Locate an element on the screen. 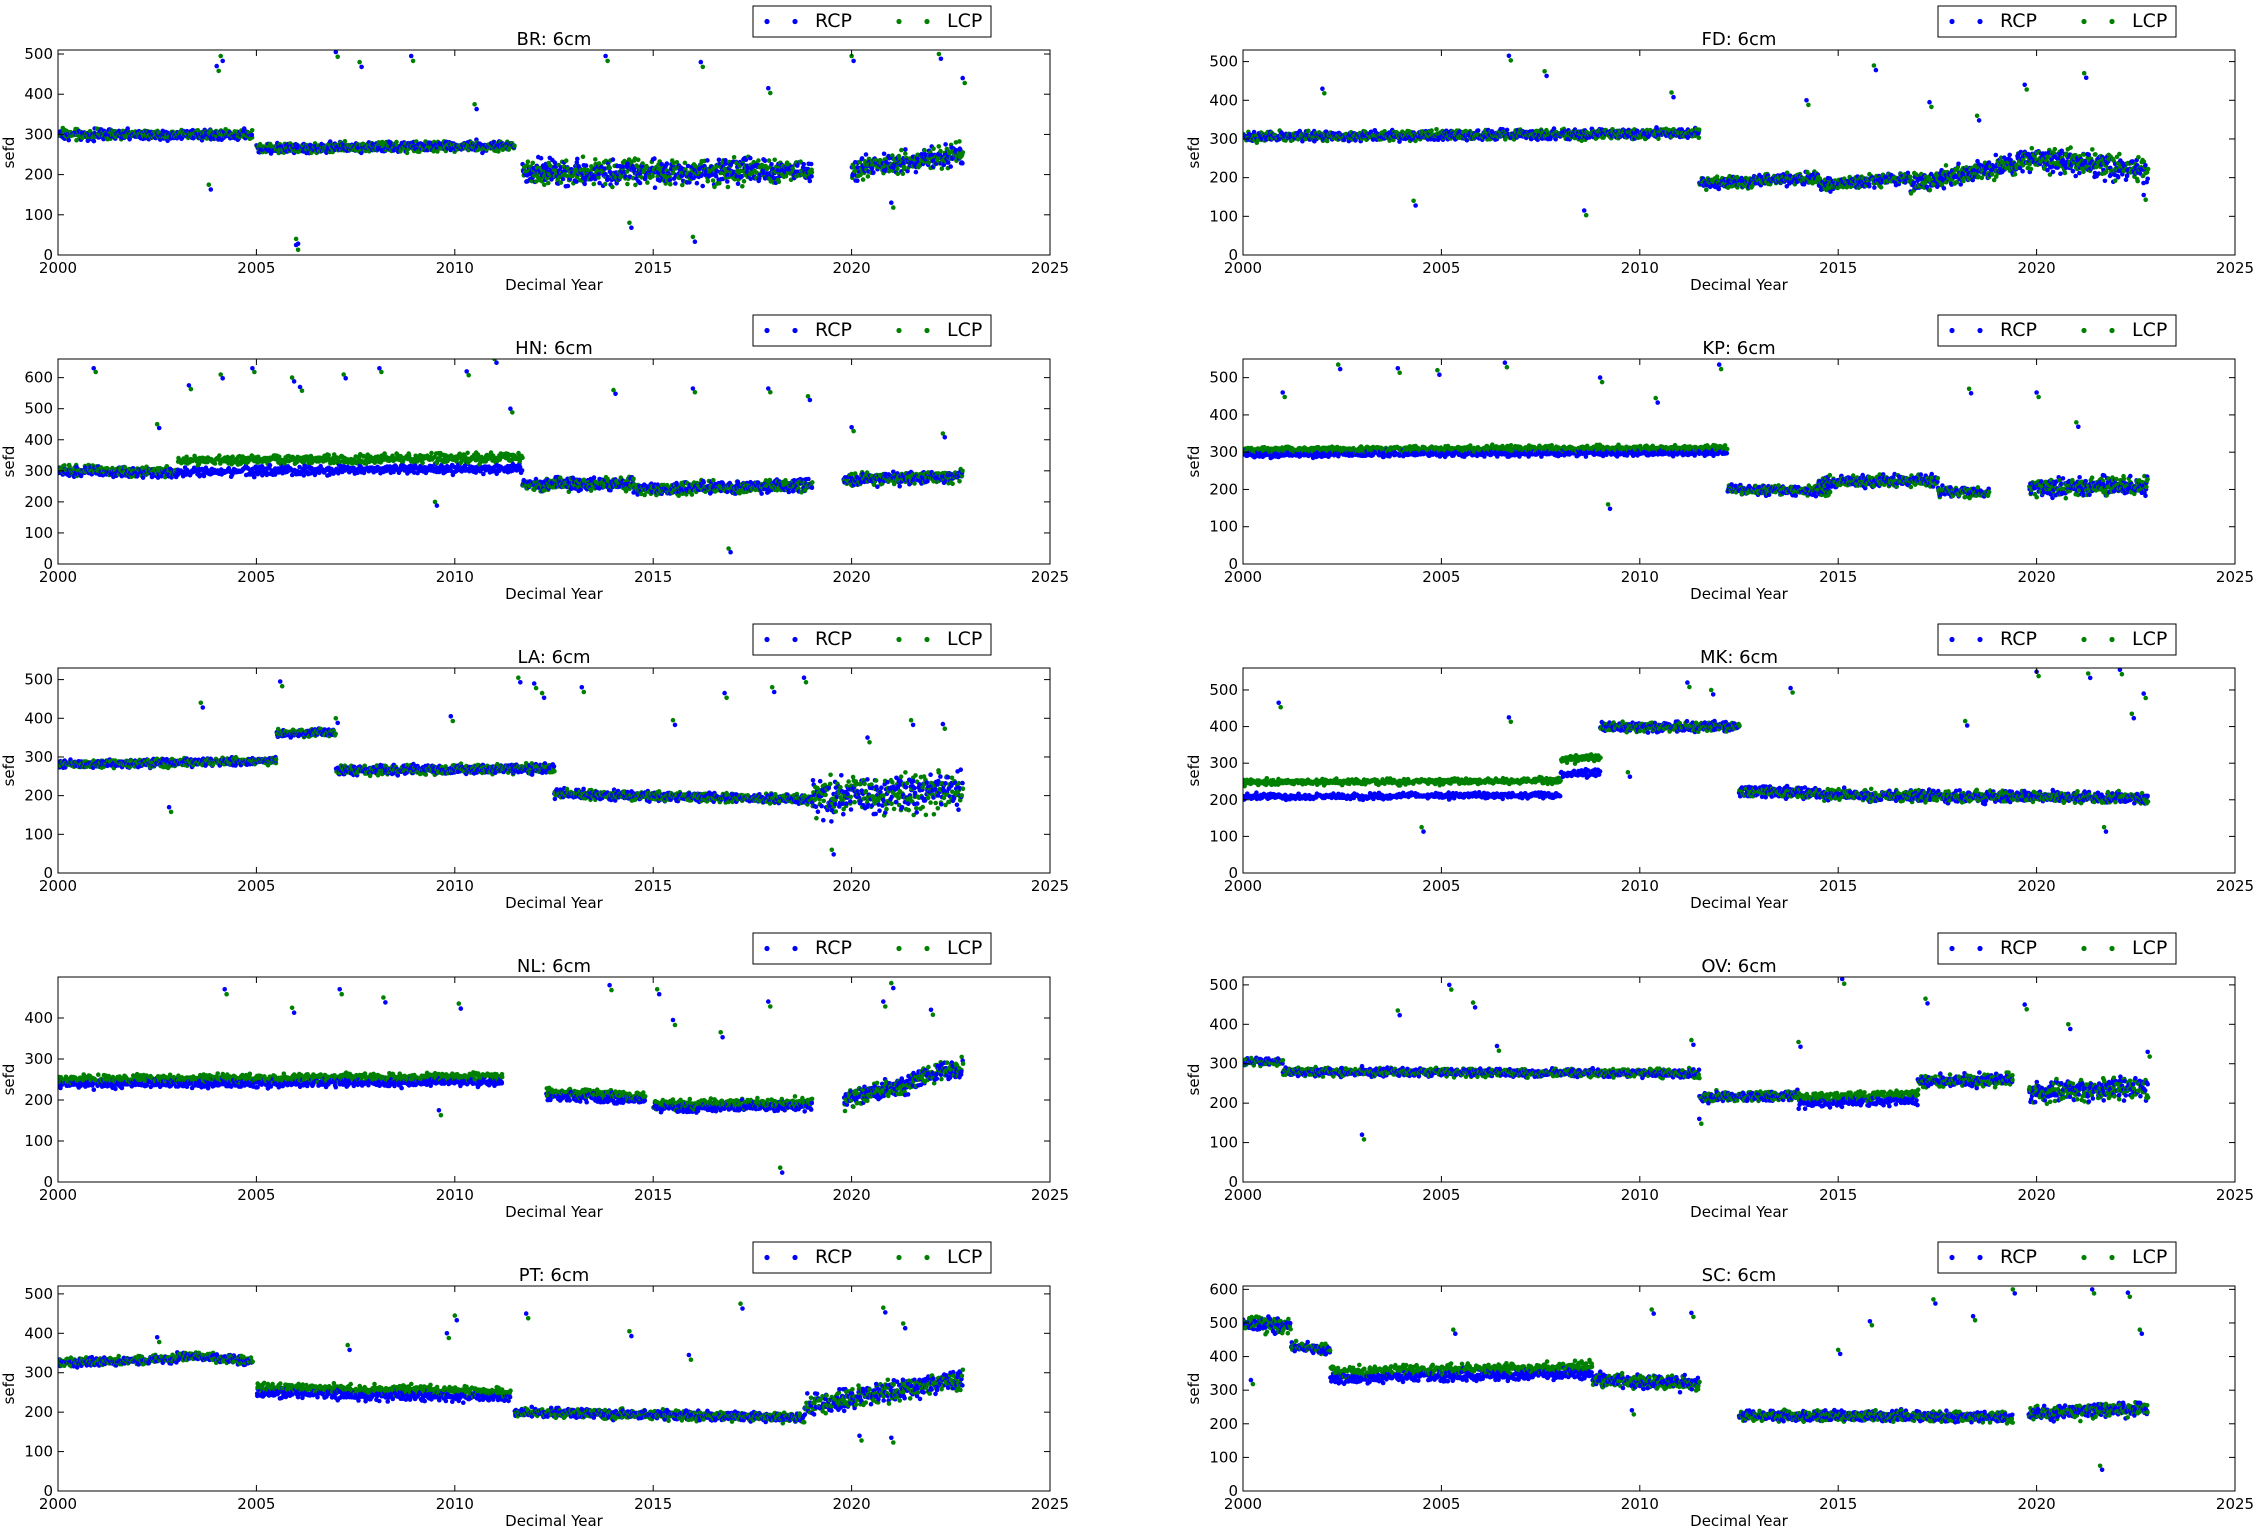 Image resolution: width=2264 pixels, height=1537 pixels. y-tick-label: 300 is located at coordinates (38, 134).